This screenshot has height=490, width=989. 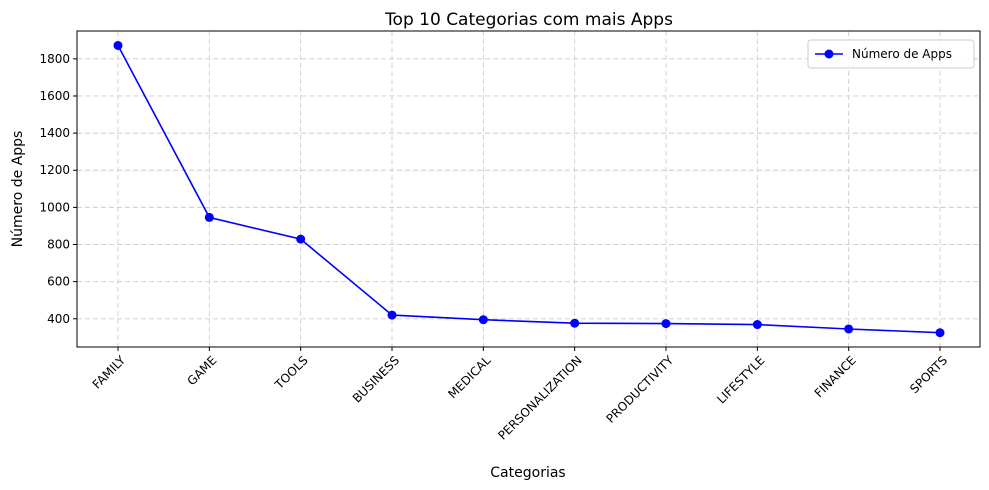 I want to click on legend-marker-swatch, so click(x=829, y=54).